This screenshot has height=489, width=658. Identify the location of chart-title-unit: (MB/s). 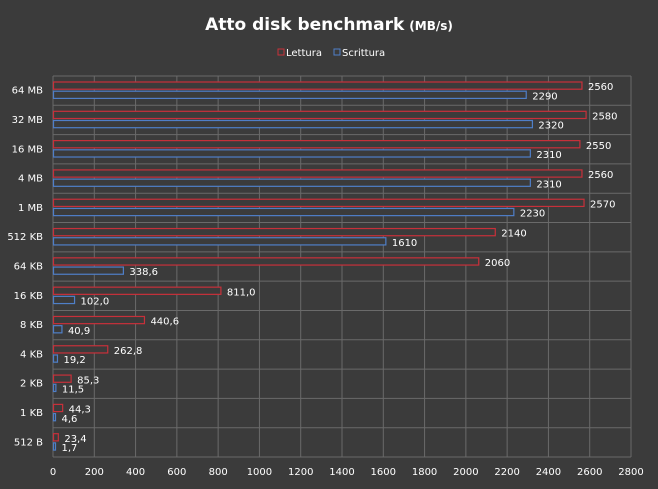
(431, 26).